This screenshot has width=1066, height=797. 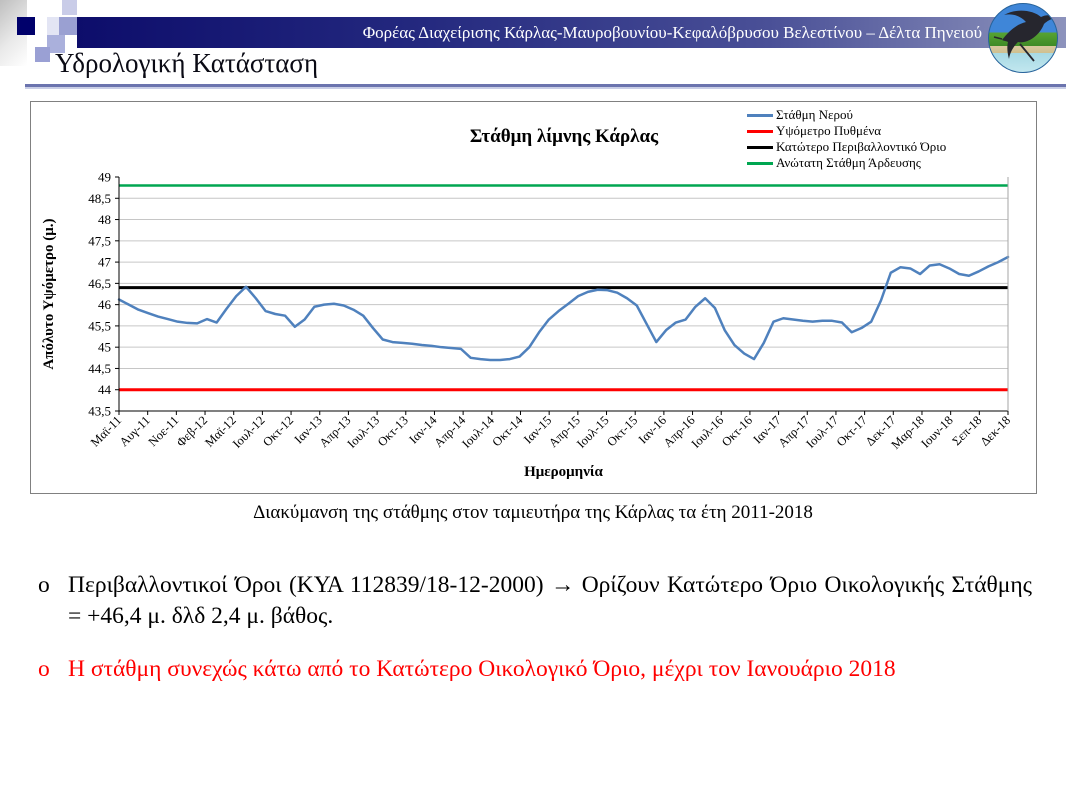 What do you see at coordinates (105, 389) in the screenshot?
I see `y-tick-label: 44` at bounding box center [105, 389].